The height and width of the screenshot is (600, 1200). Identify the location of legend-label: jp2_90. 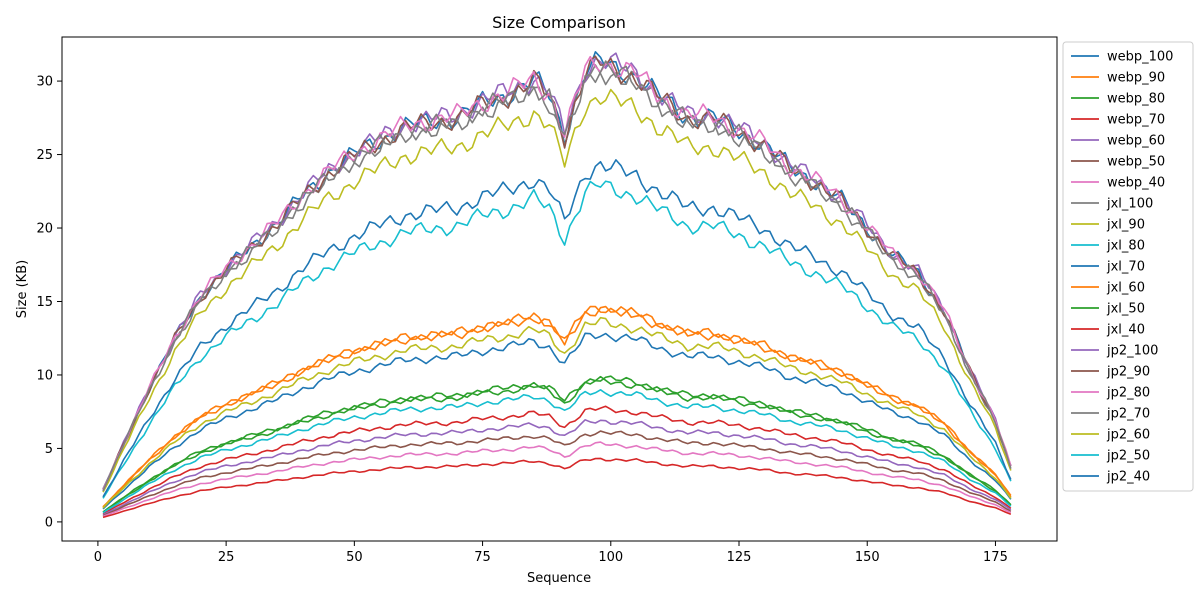
(1128, 372).